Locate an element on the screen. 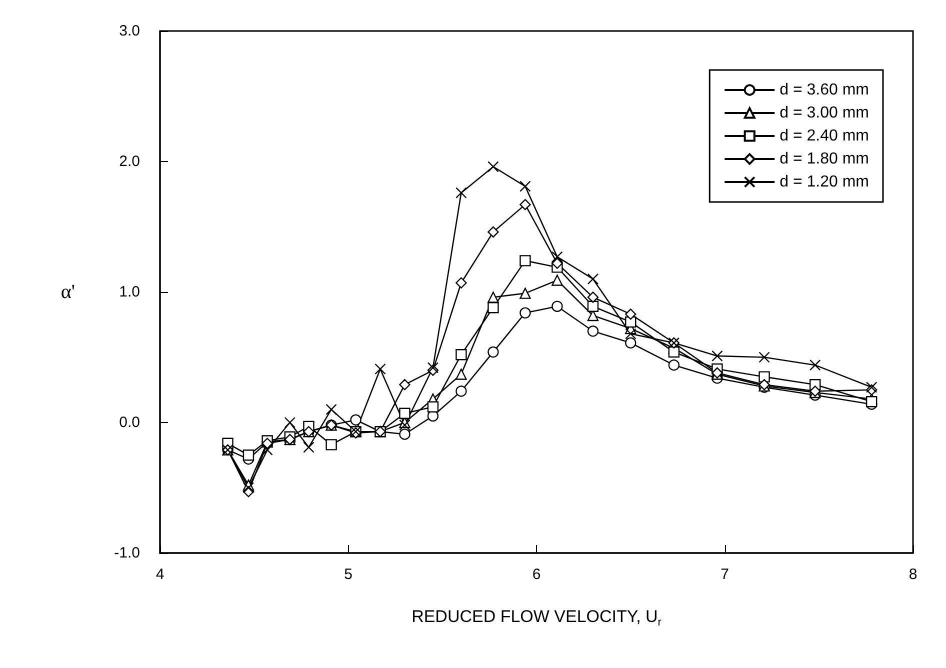  y-tick-label: 0.0 is located at coordinates (129, 422).